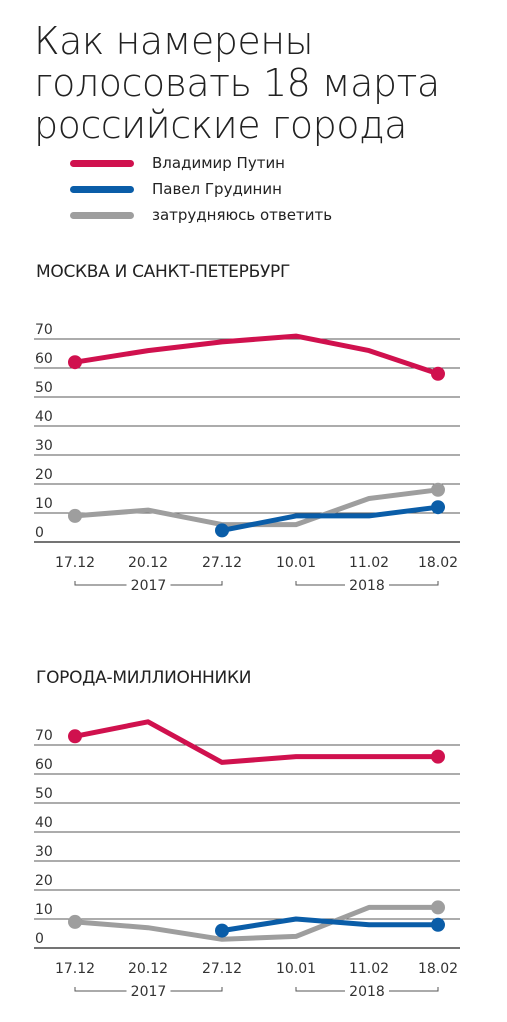 Image resolution: width=507 pixels, height=1022 pixels. I want to click on chart-title: ГОРОДА-МИЛЛИОННИКИ, so click(144, 678).